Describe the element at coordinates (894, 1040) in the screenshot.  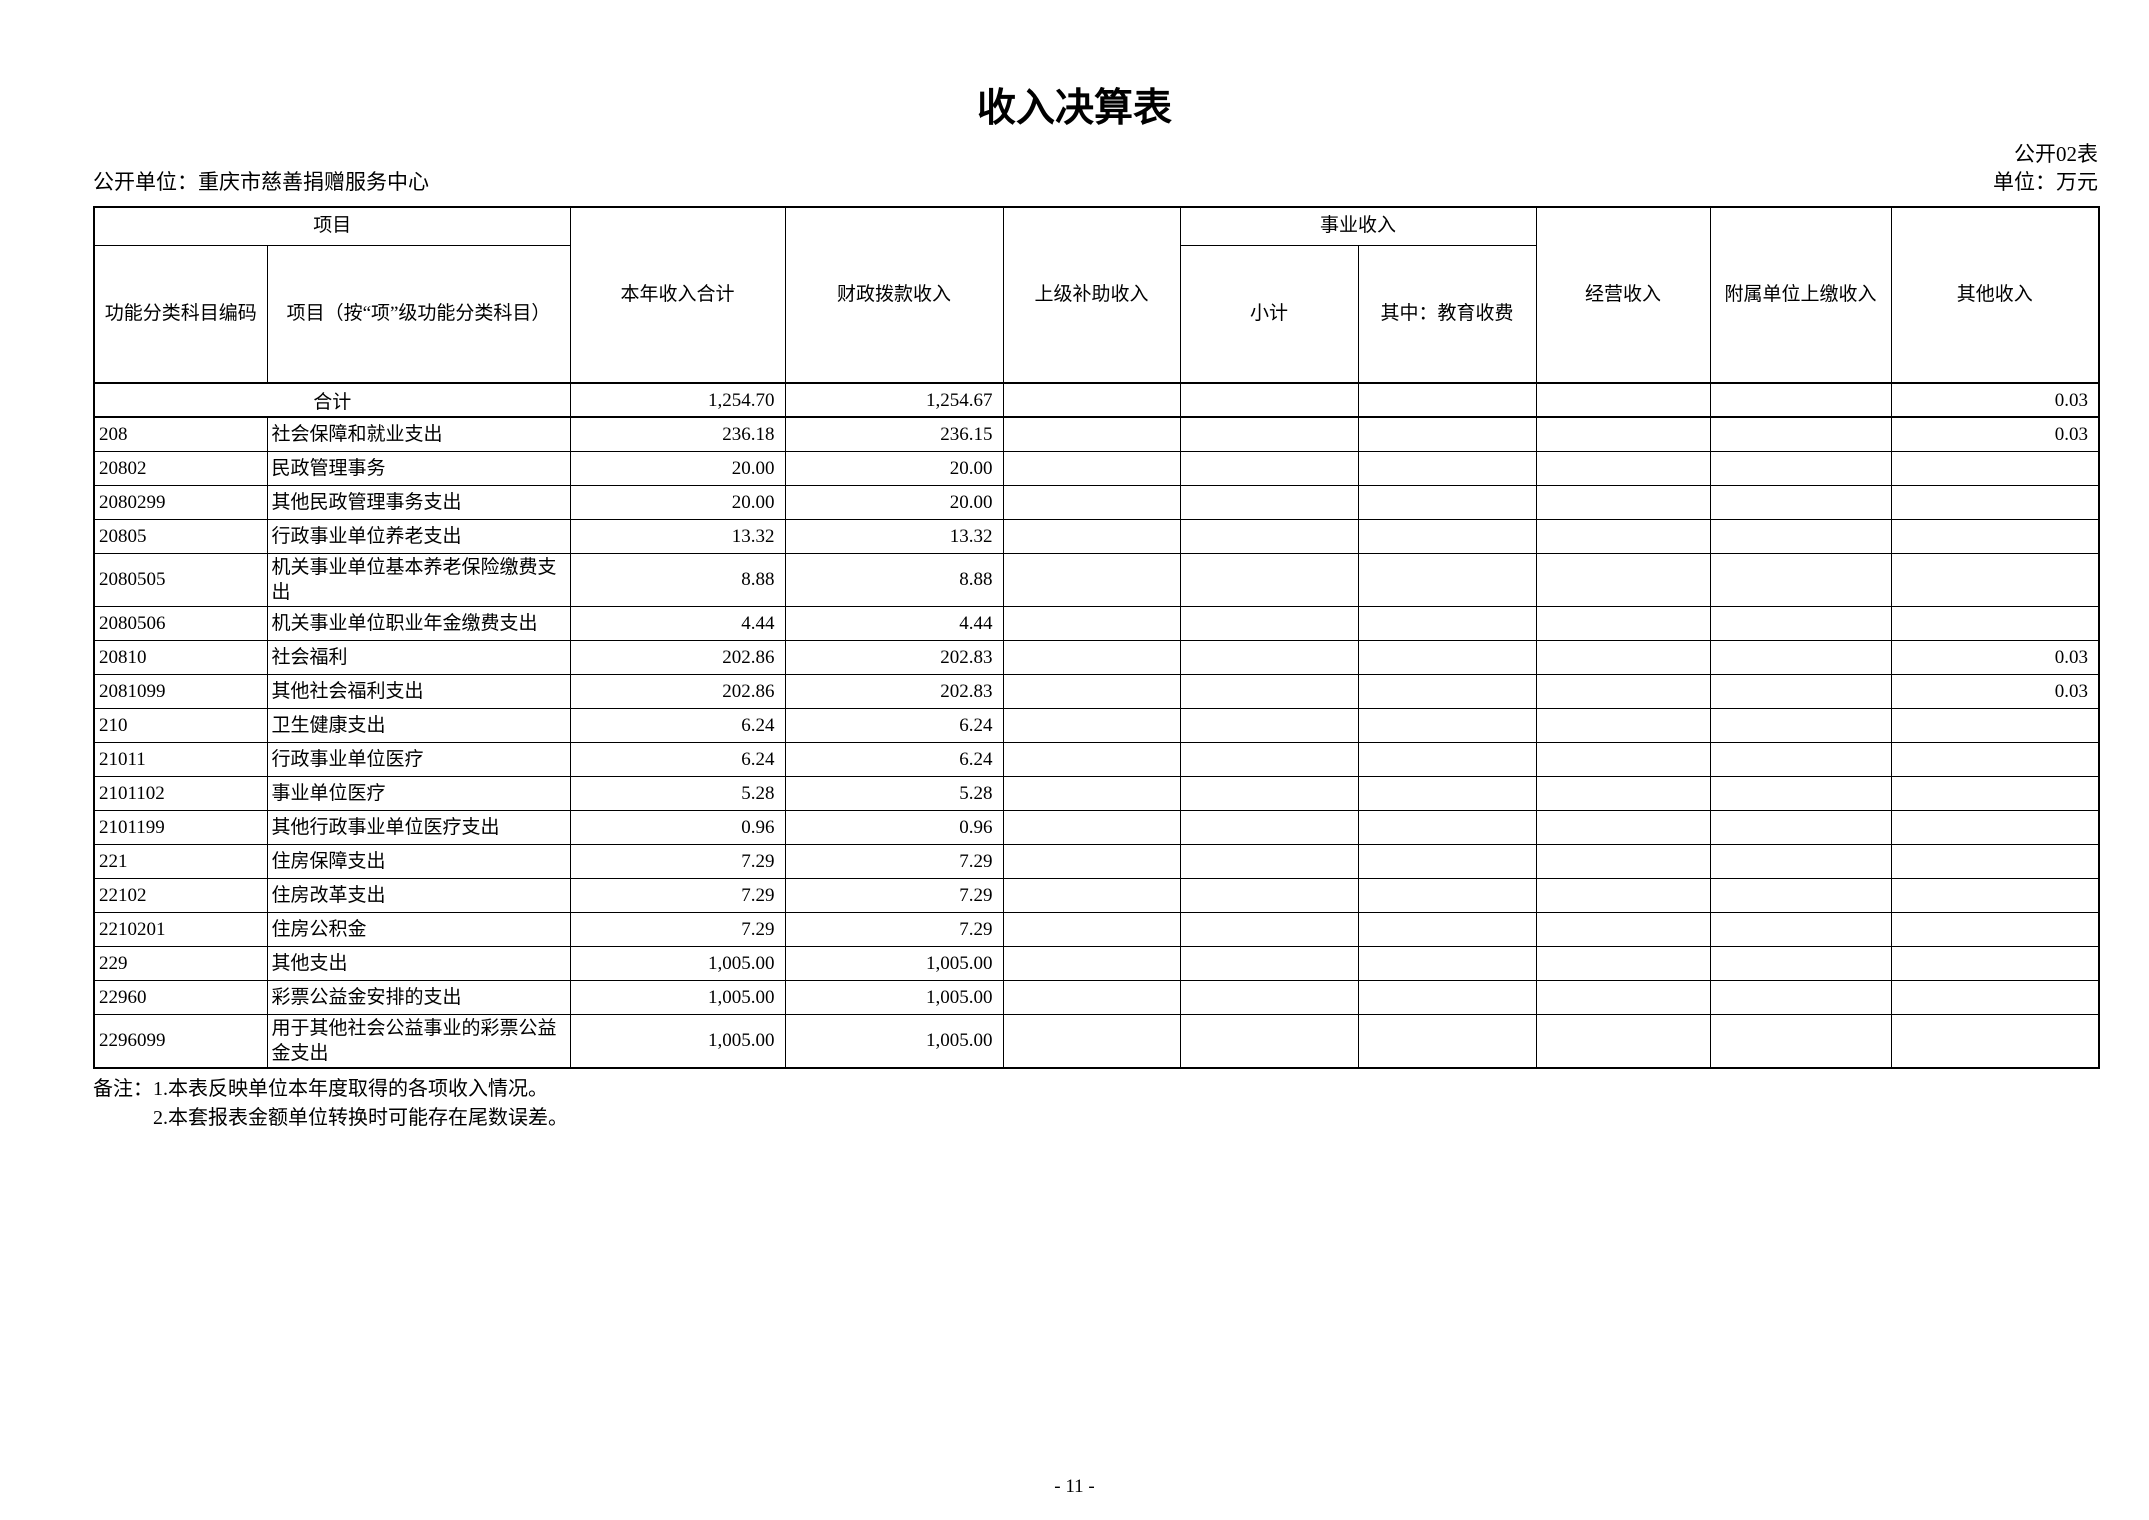
I see `cell-fiscal: 1,005.00` at that location.